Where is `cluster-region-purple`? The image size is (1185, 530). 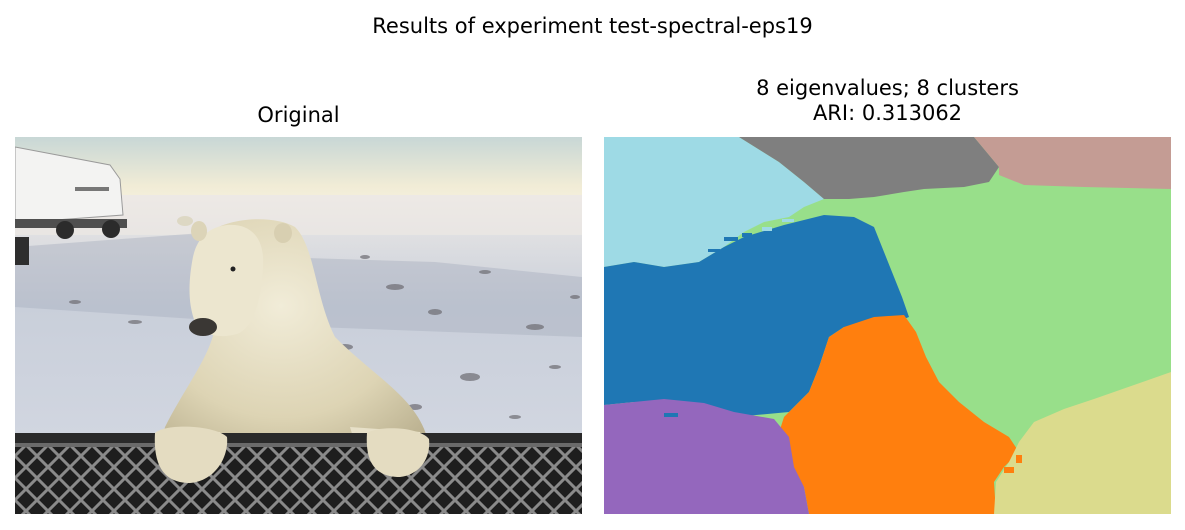
cluster-region-purple is located at coordinates (706, 456).